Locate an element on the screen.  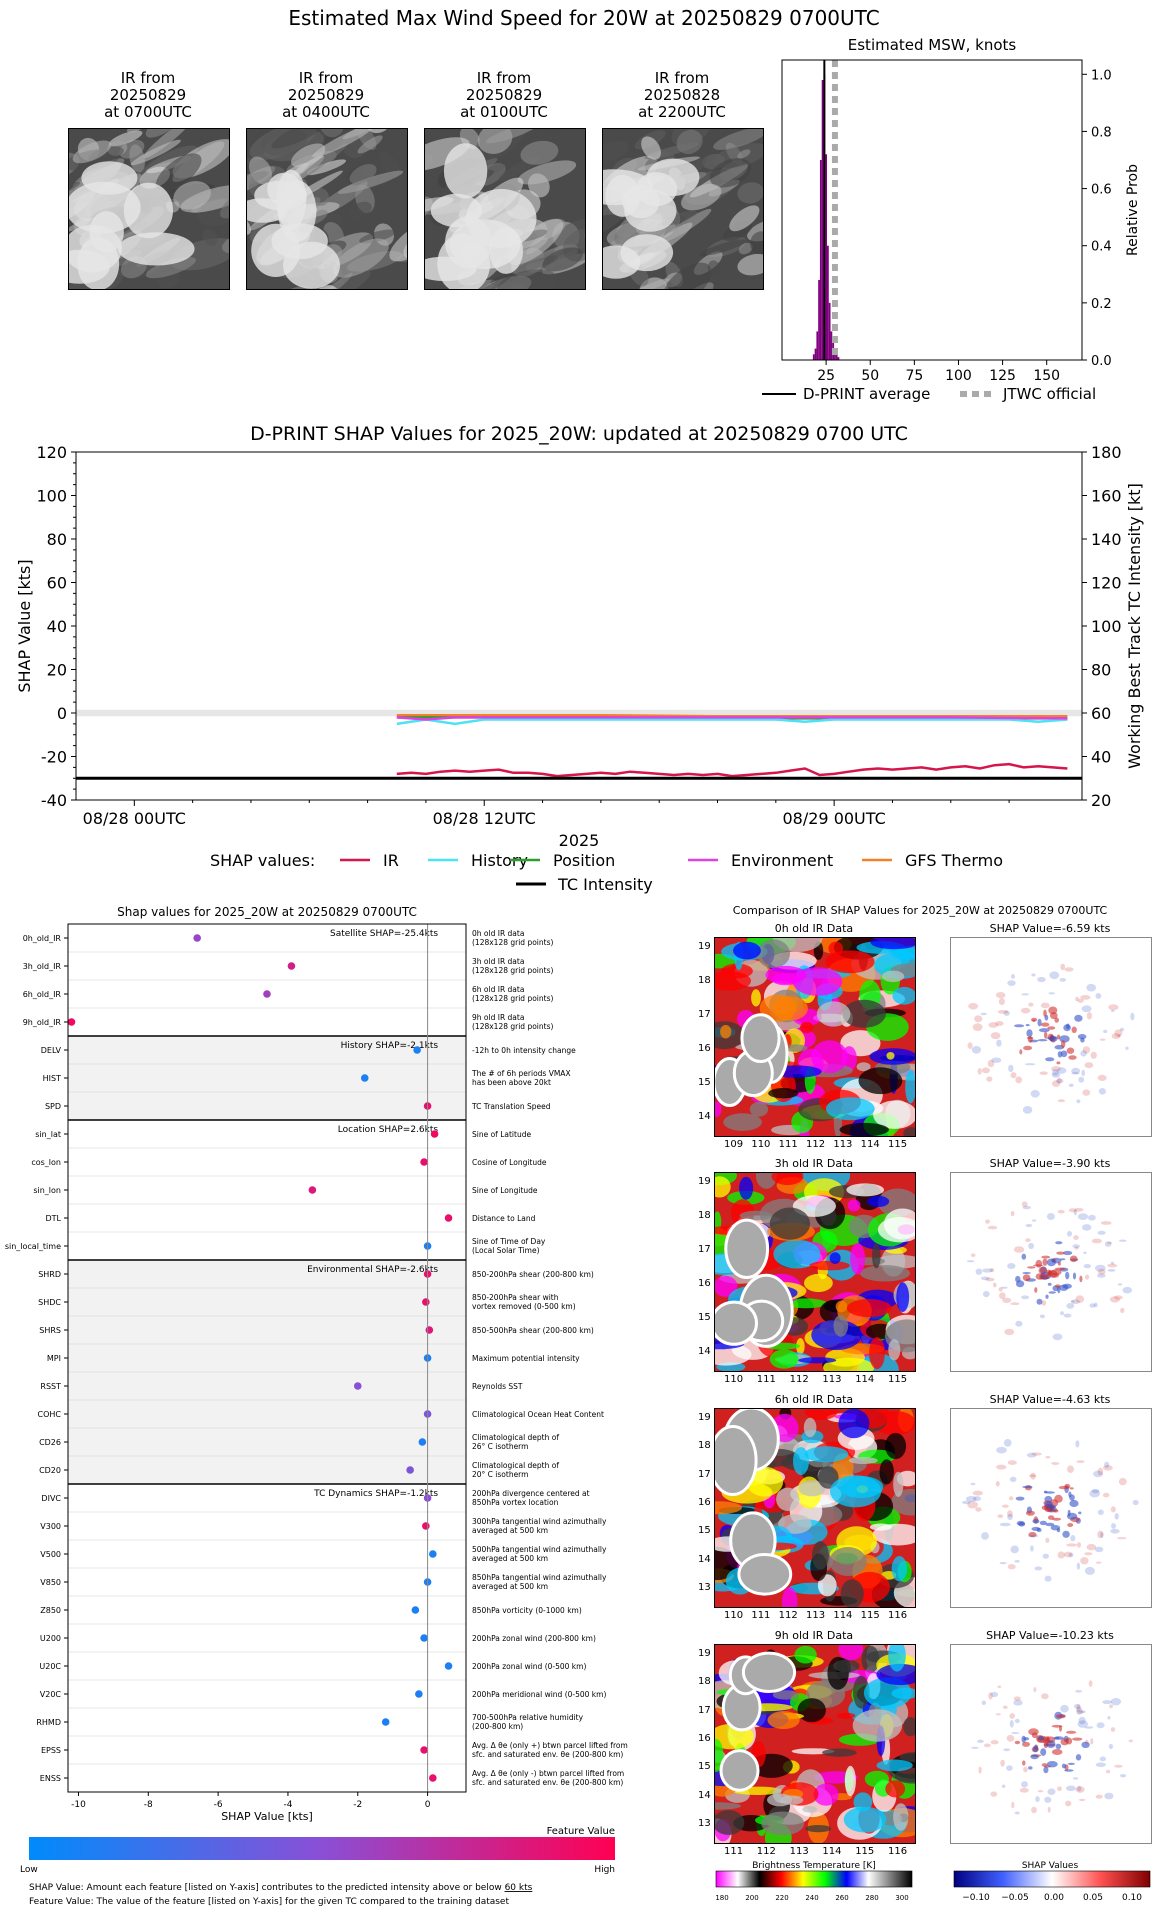
ir-panel-ytick-label: 15 is located at coordinates (704, 1767).